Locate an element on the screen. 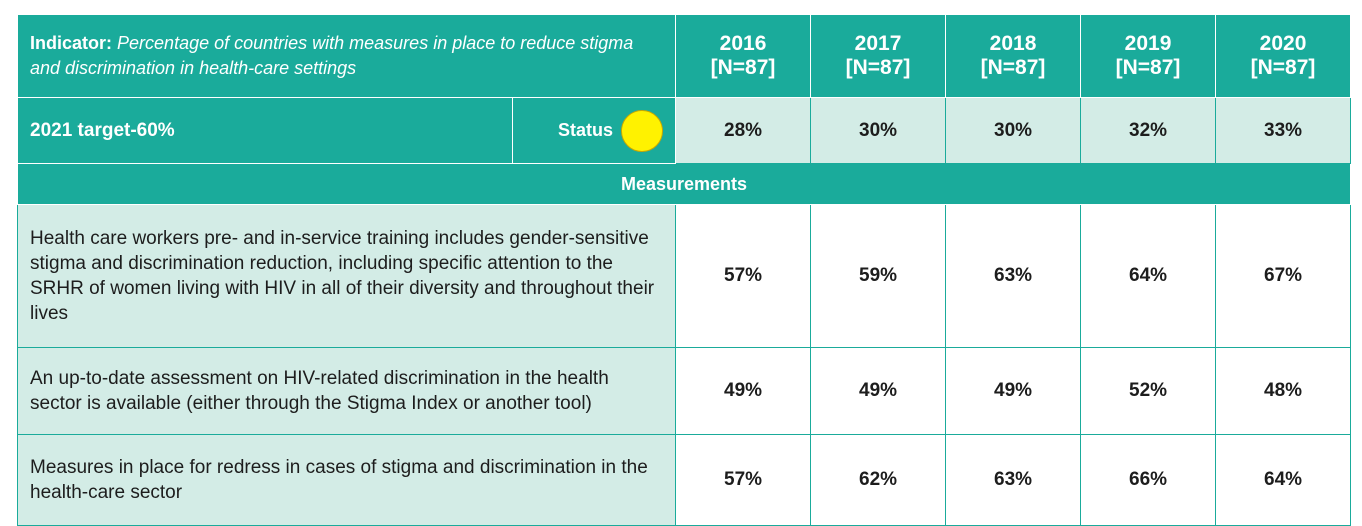 The width and height of the screenshot is (1362, 526). target-value: 33% is located at coordinates (1283, 130).